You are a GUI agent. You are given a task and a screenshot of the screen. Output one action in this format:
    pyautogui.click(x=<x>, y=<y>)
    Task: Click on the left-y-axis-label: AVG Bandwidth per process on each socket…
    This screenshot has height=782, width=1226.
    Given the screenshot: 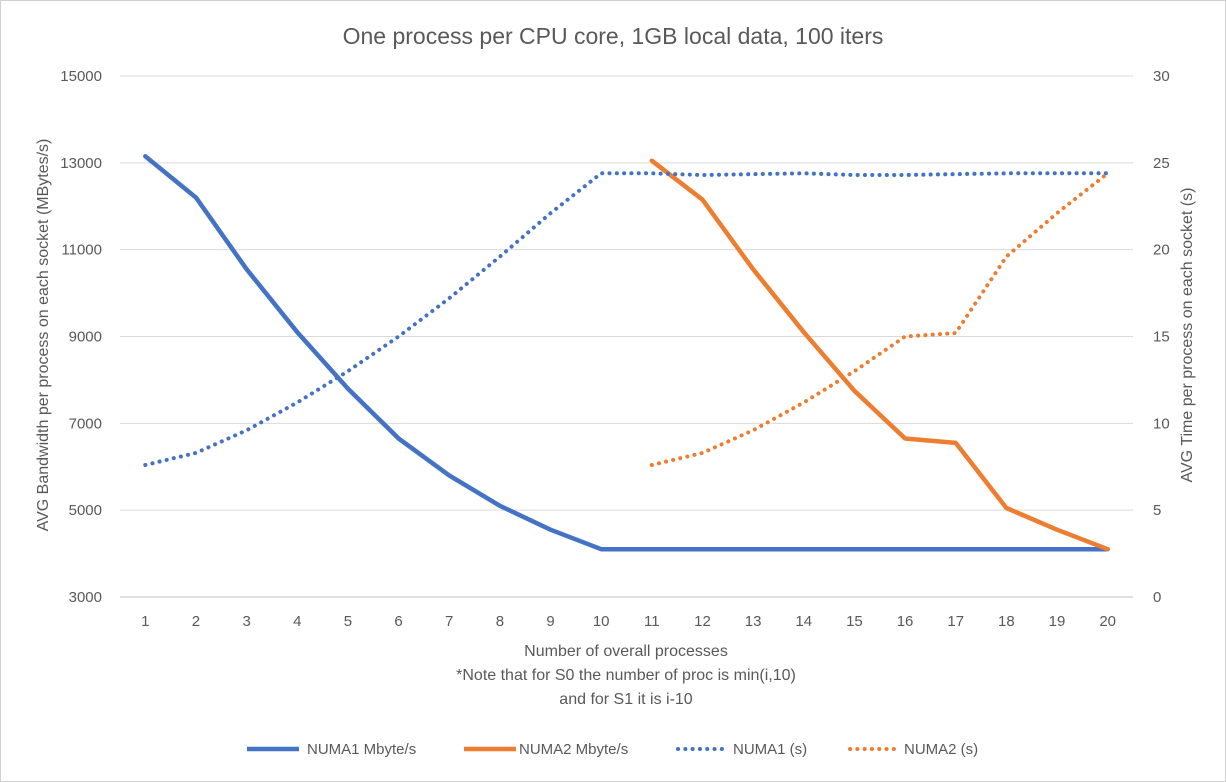 What is the action you would take?
    pyautogui.click(x=43, y=335)
    